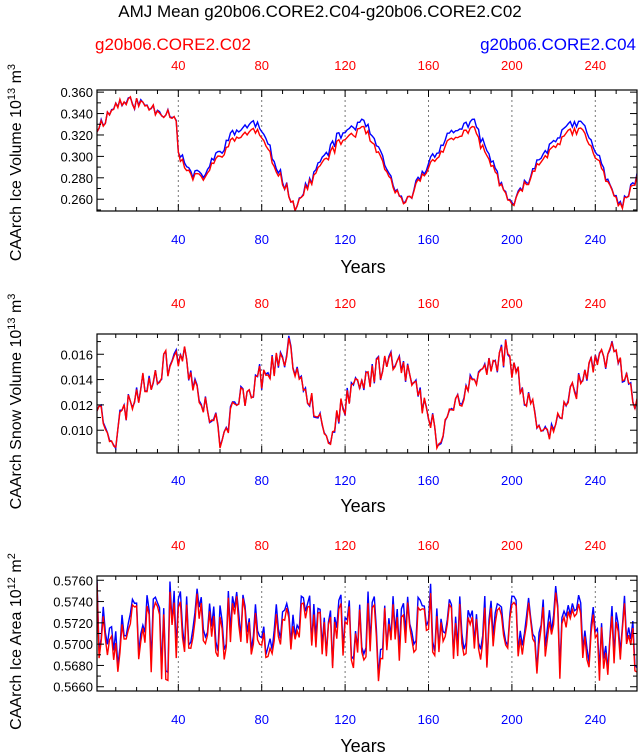  I want to click on y-axis-label: CAArch Ice Area 1012 m2, so click(15, 641).